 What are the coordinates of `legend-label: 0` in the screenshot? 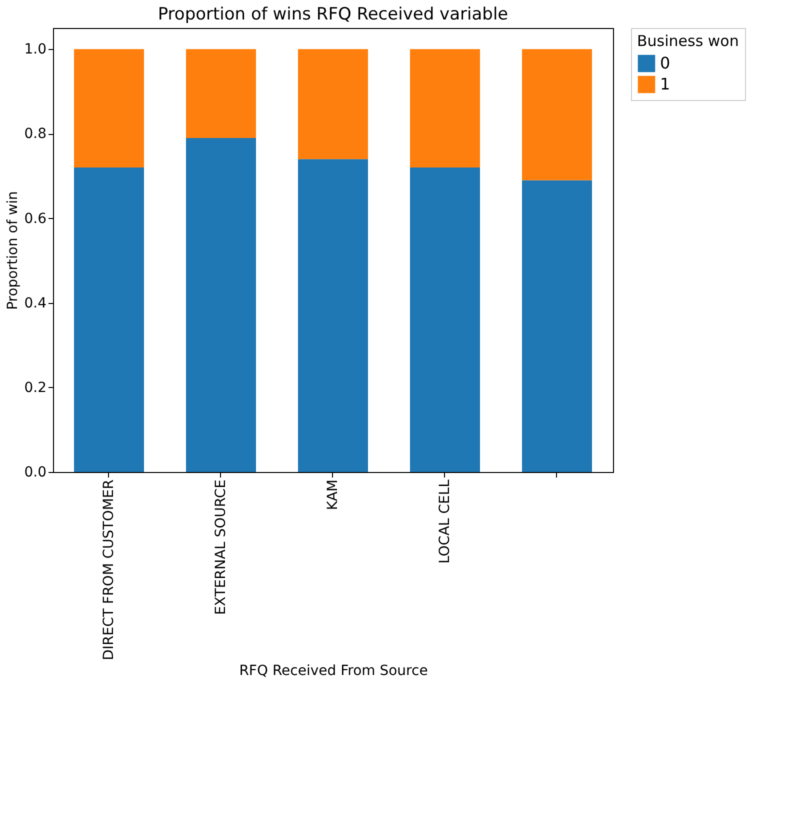 It's located at (665, 63).